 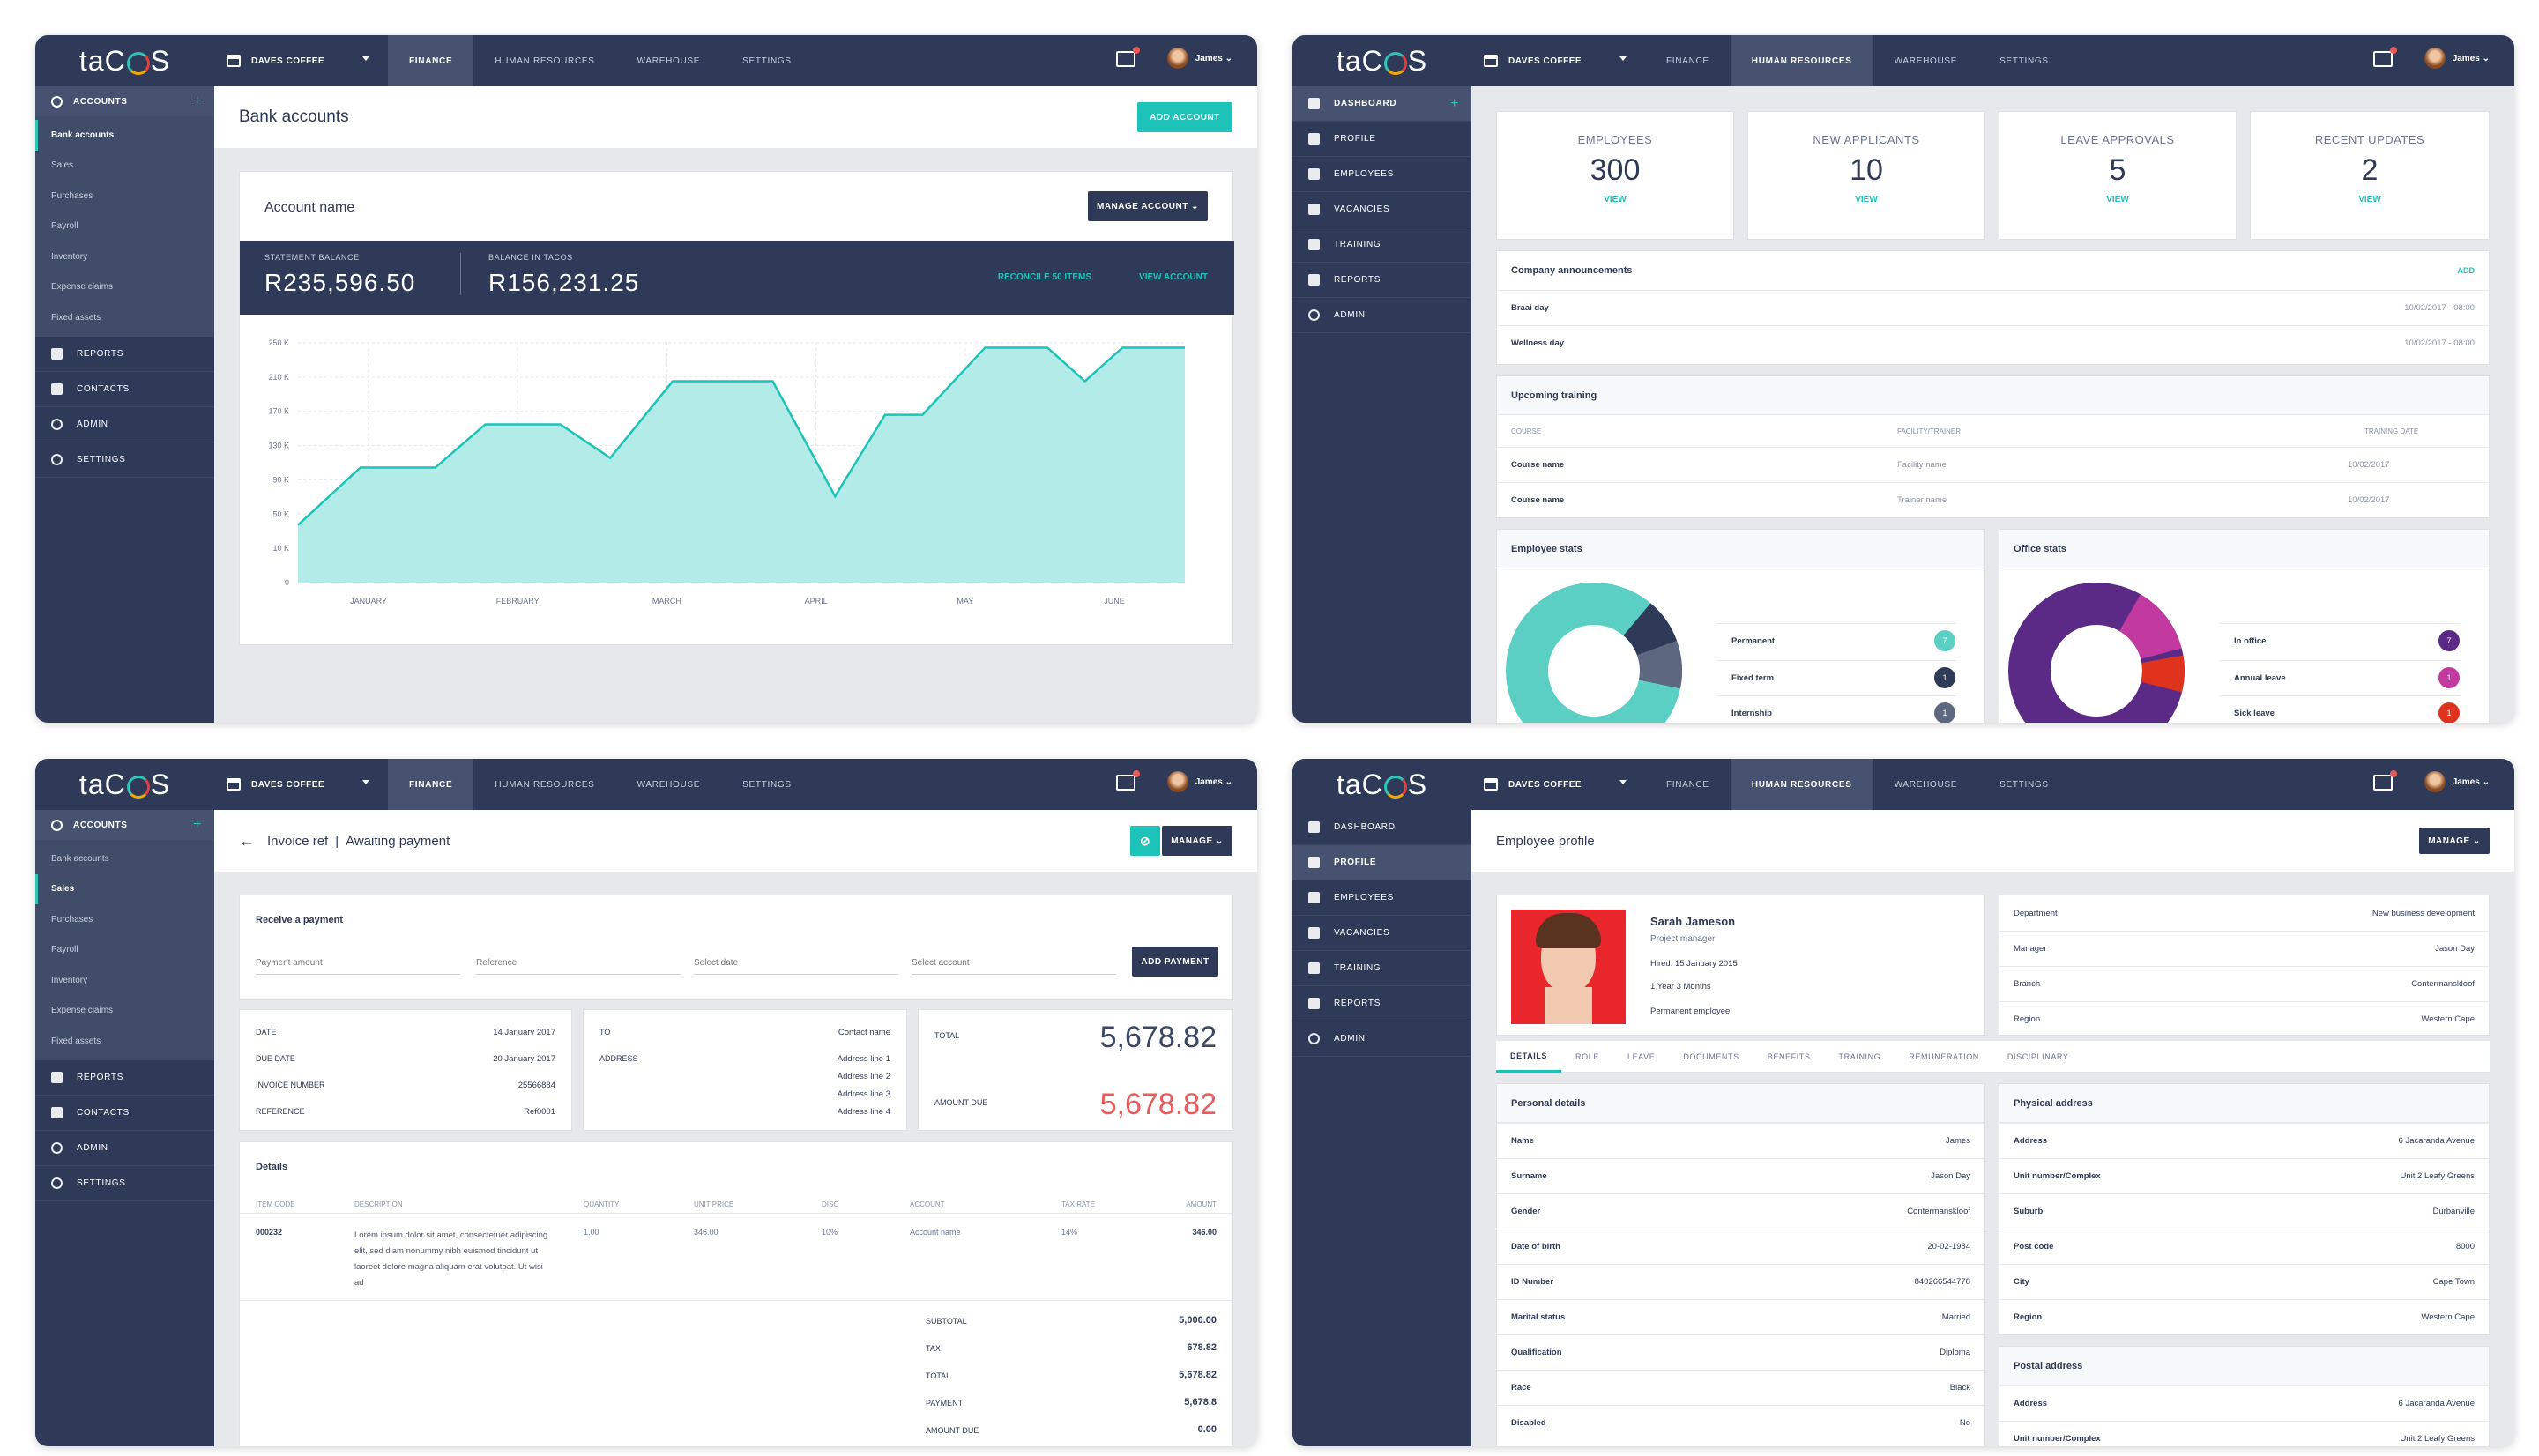 I want to click on tab-documents: DOCUMENTS, so click(x=1711, y=1056).